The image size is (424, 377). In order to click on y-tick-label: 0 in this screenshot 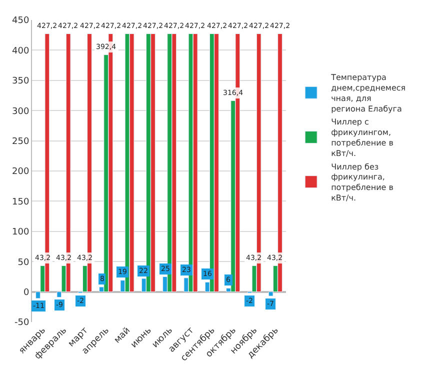, I will do `click(26, 293)`.